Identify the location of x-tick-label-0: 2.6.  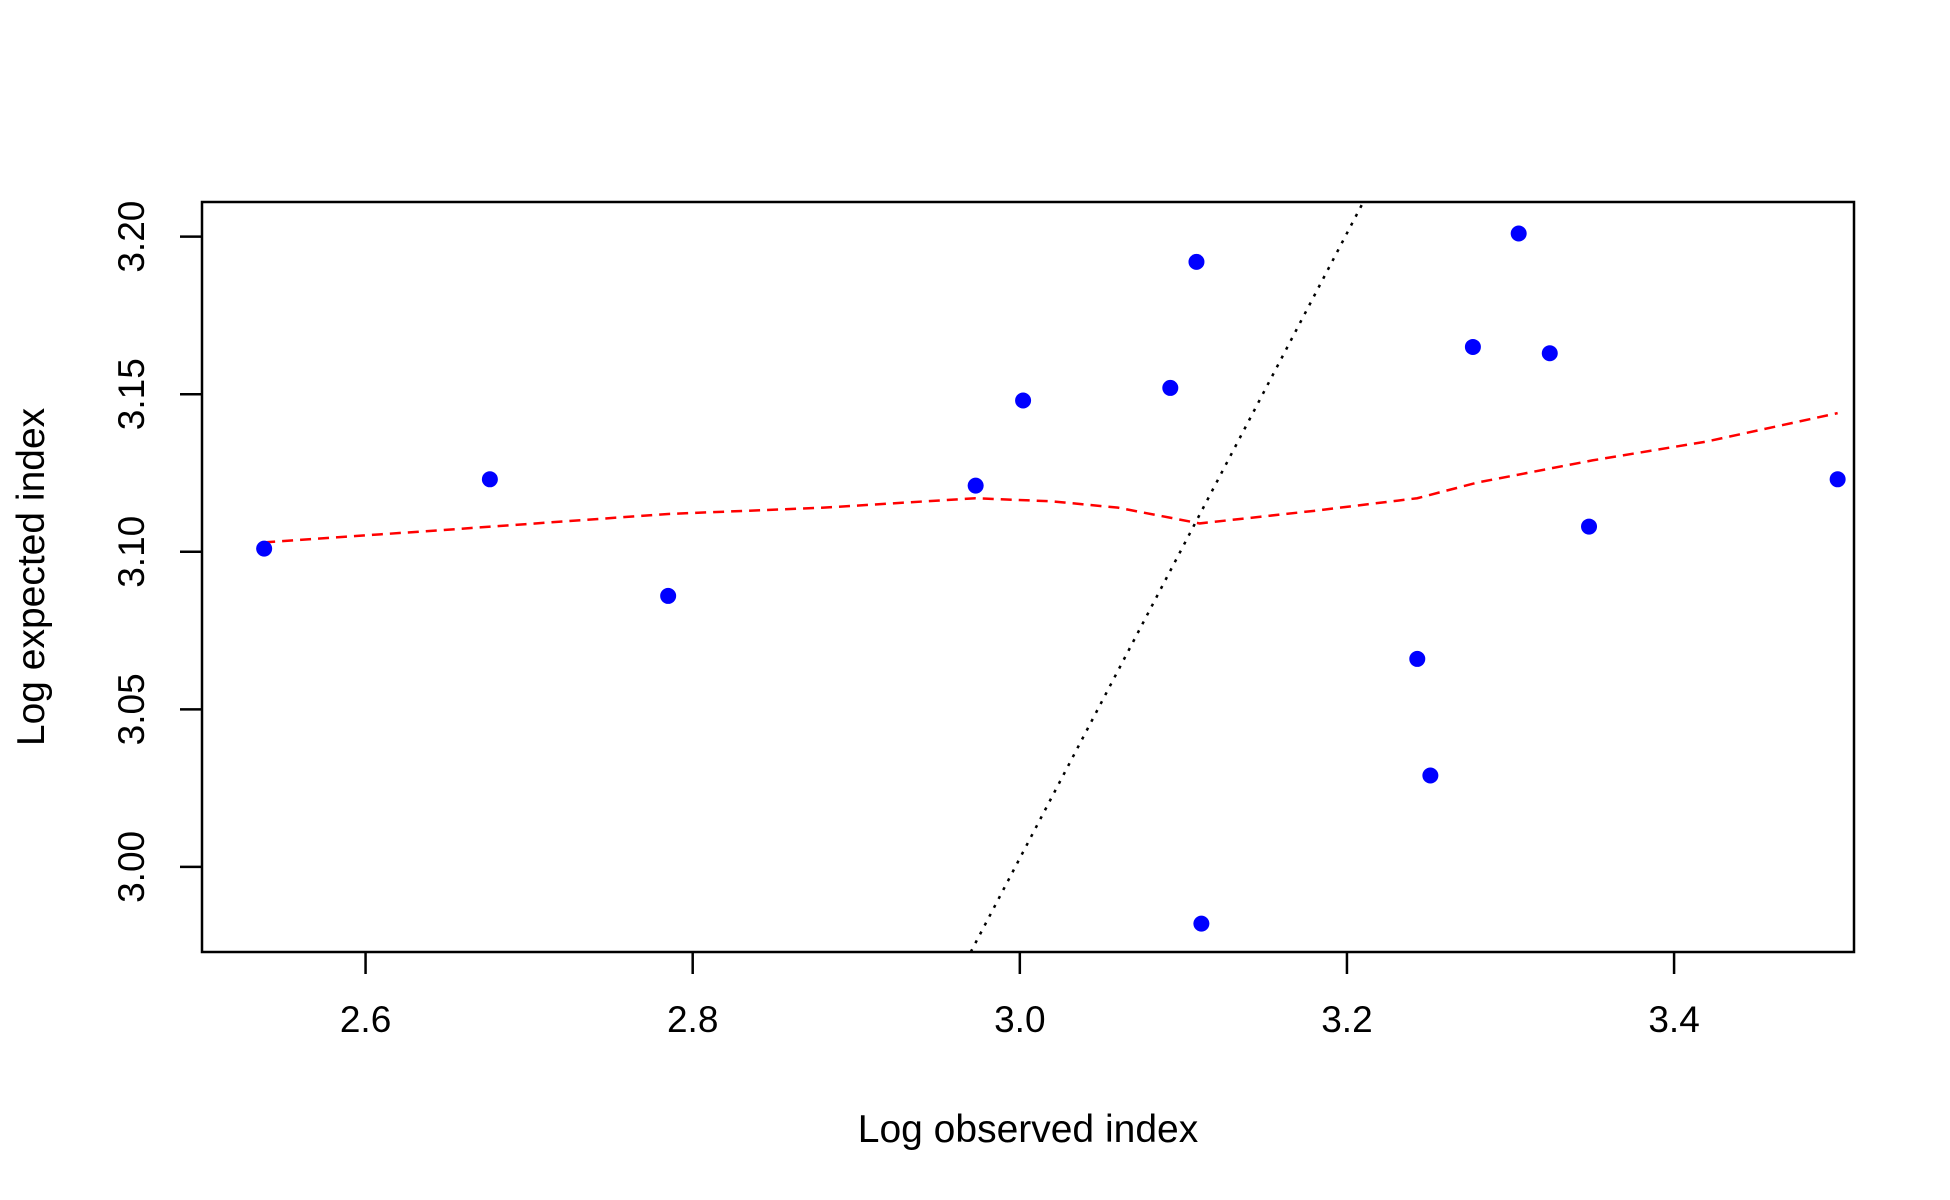
(365, 1019).